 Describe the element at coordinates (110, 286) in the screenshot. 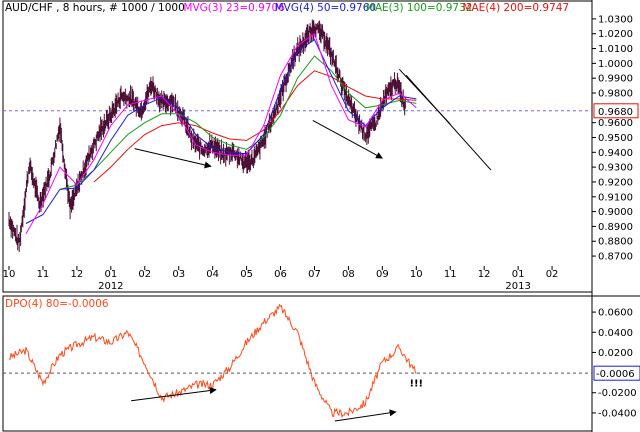

I see `x-year-label: 2012` at that location.